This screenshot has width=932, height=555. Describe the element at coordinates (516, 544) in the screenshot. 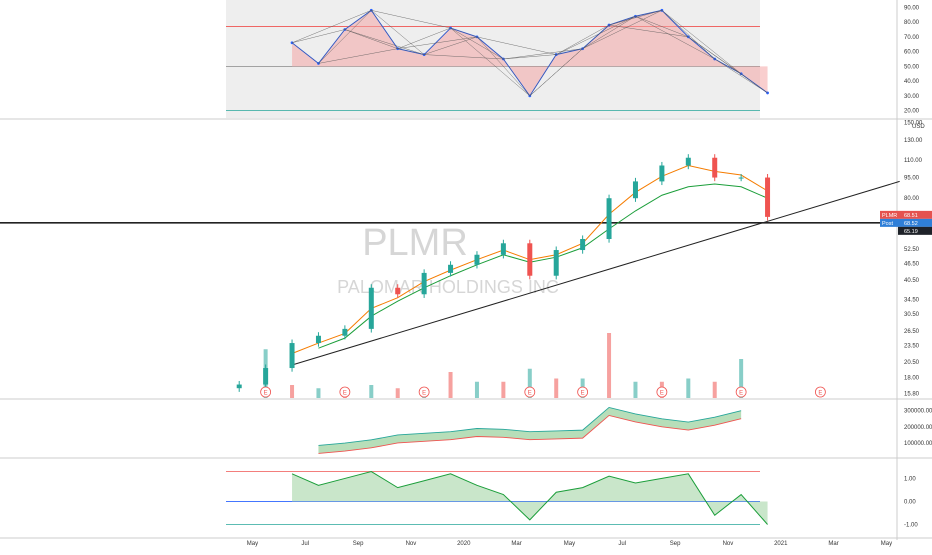

I see `x-tick-label: Mar` at that location.